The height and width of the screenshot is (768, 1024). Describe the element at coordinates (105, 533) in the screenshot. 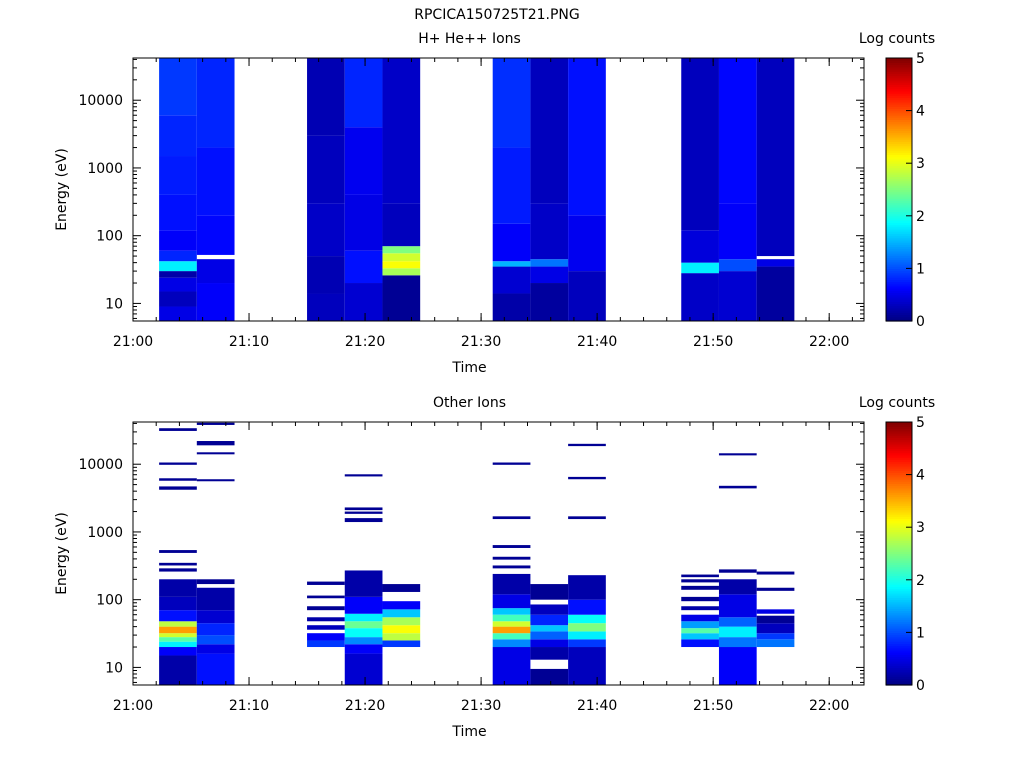

I see `y-tick-label: 1000` at that location.